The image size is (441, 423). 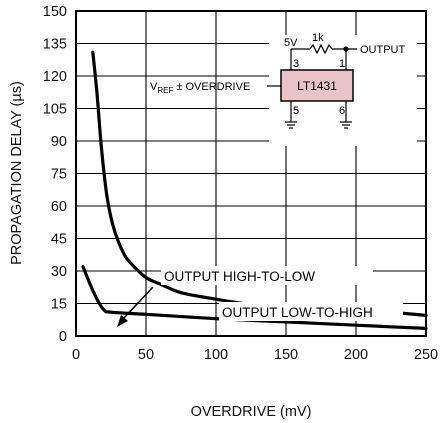 I want to click on chip-label: LT1431, so click(x=317, y=86).